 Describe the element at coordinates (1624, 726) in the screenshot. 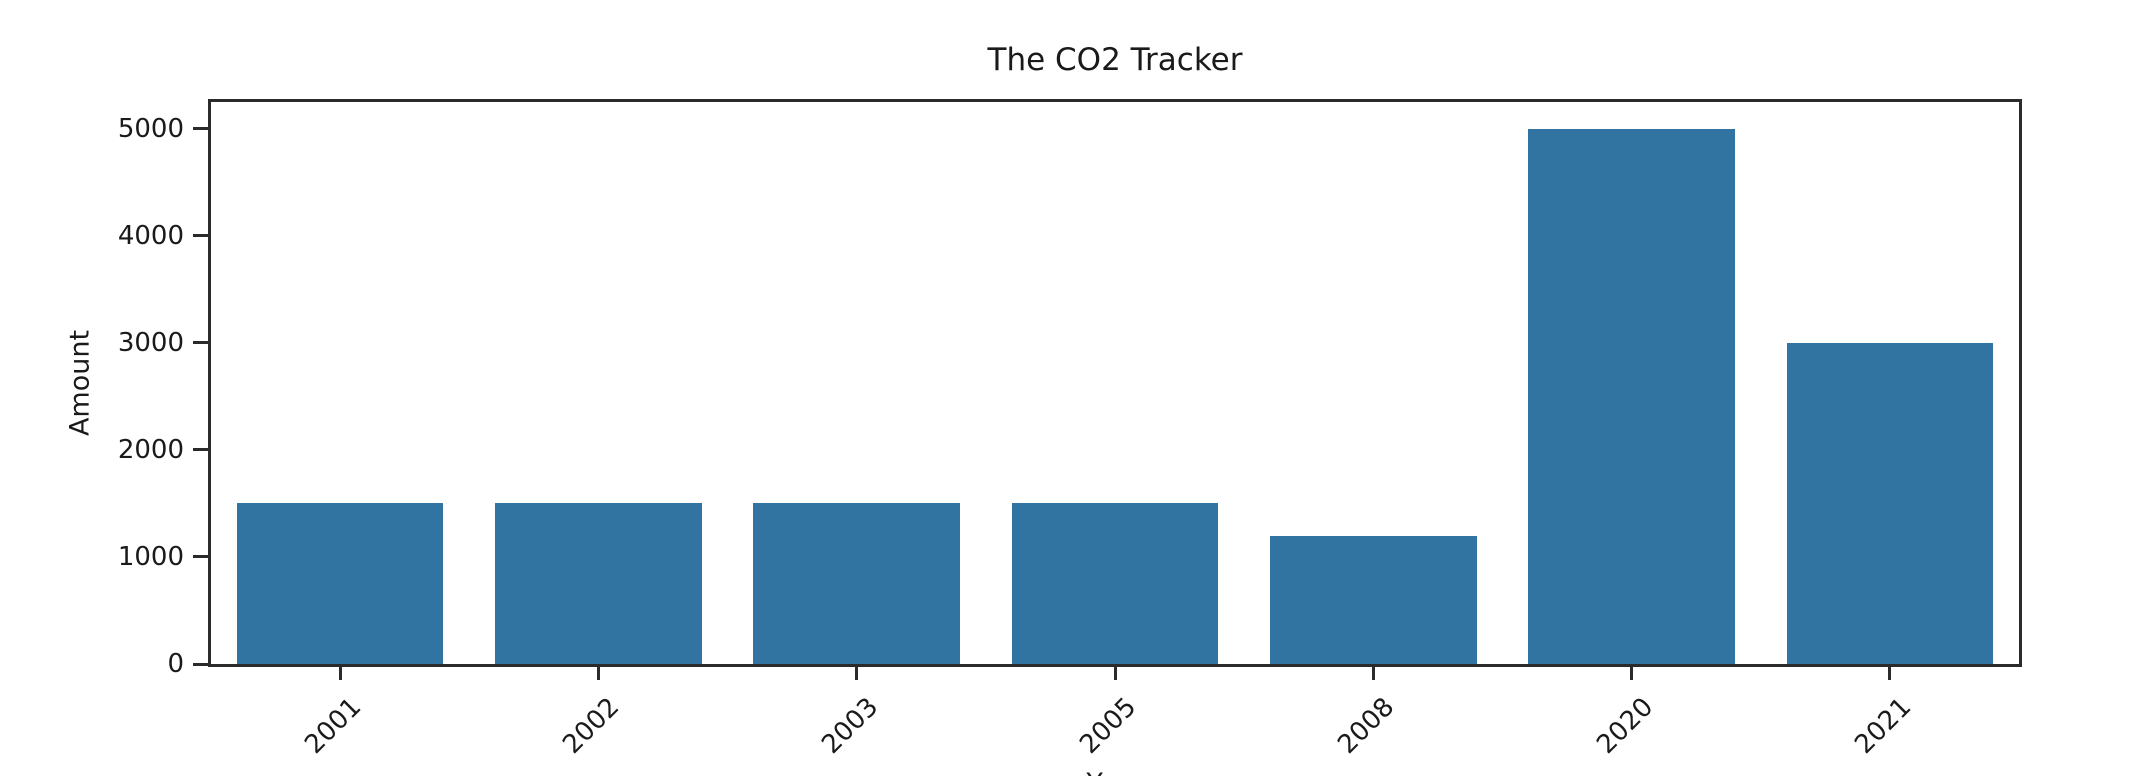

I see `x-tick-label: 2020` at that location.